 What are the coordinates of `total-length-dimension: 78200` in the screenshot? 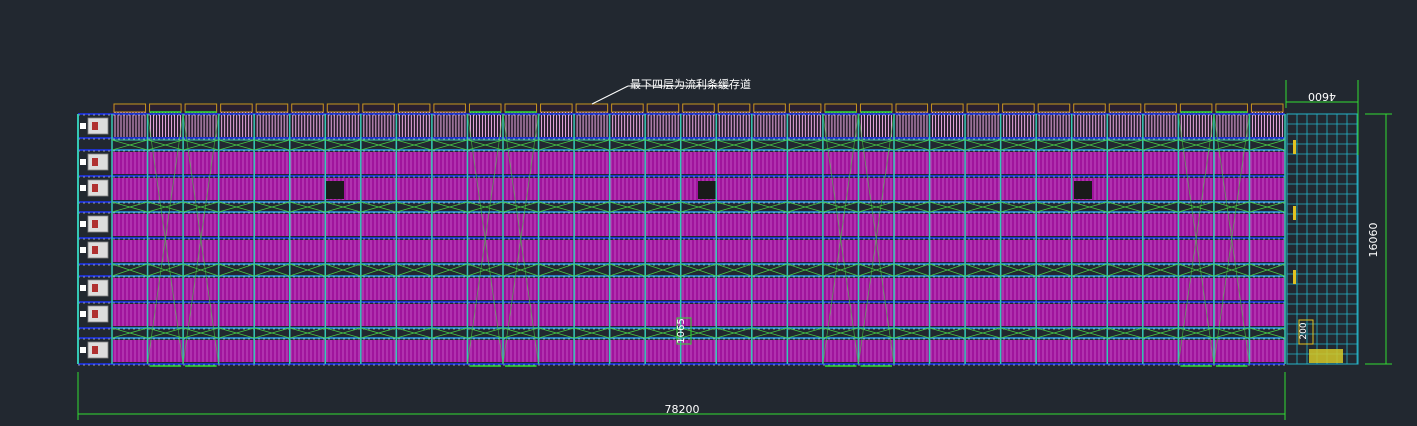 It's located at (682, 409).